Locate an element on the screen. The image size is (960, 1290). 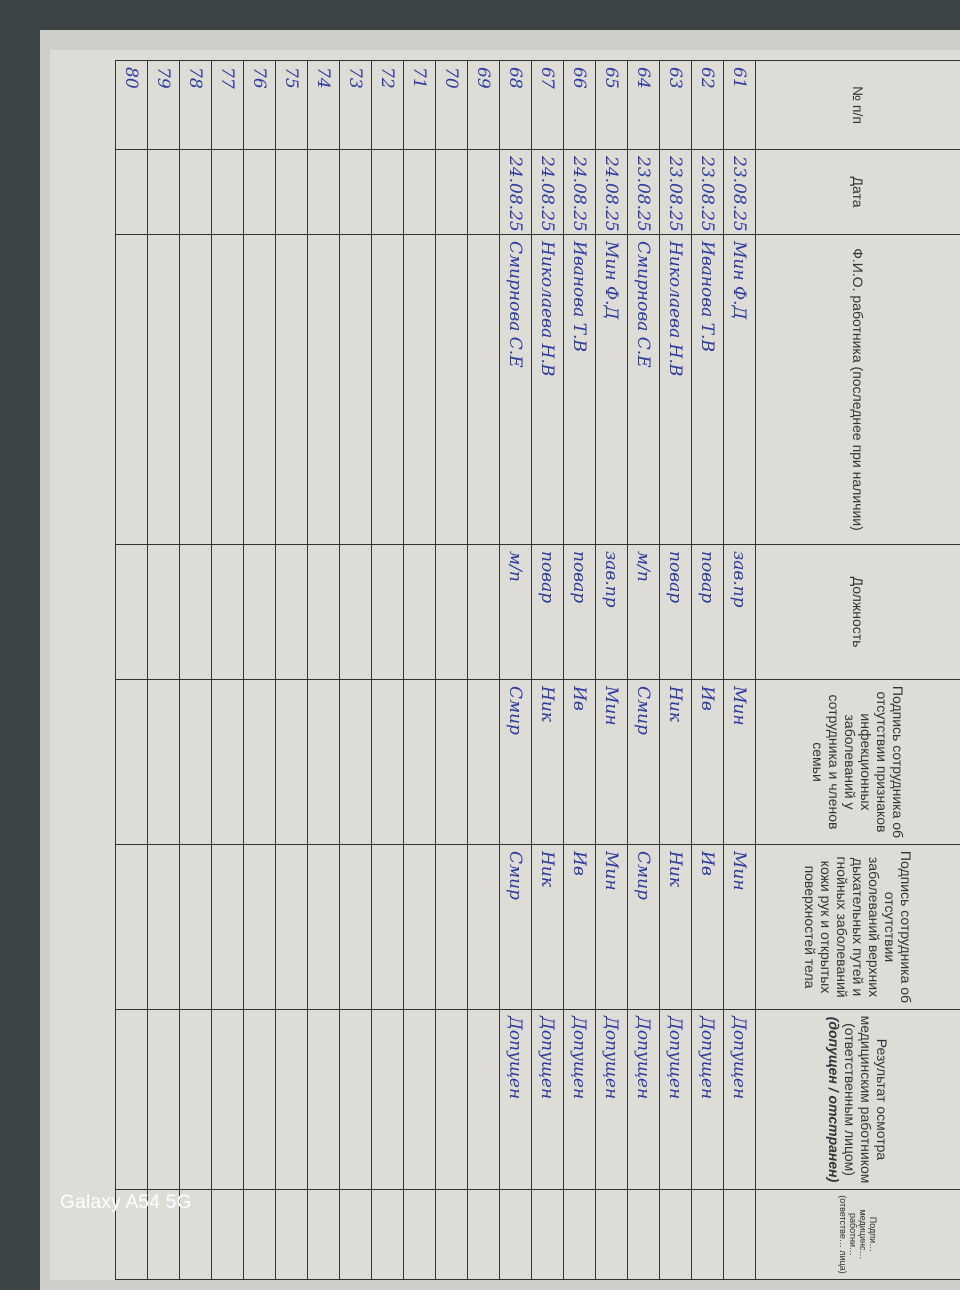
cell-sig1: Смир is located at coordinates (515, 762).